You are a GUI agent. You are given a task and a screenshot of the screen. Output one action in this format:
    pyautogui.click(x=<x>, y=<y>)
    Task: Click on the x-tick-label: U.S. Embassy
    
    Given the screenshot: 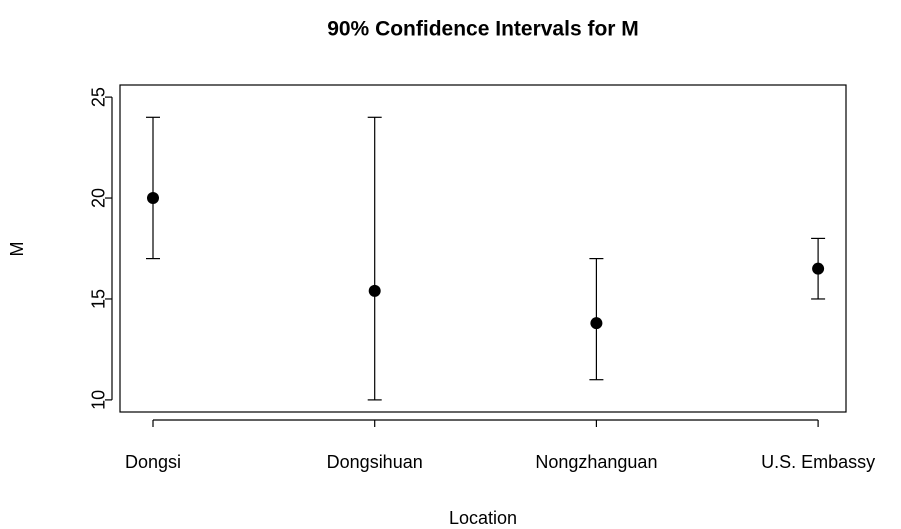 What is the action you would take?
    pyautogui.click(x=818, y=462)
    